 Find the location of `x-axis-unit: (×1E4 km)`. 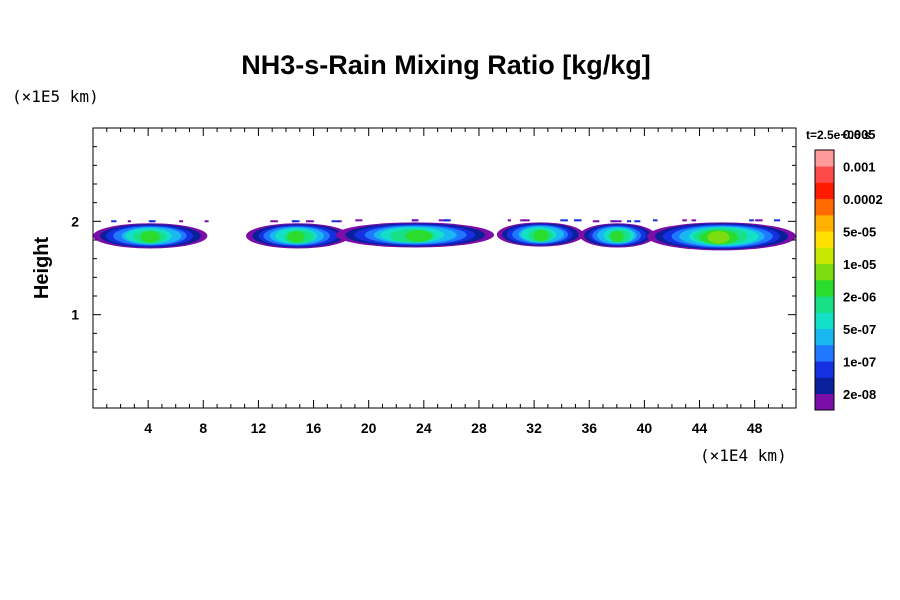

x-axis-unit: (×1E4 km) is located at coordinates (743, 455).